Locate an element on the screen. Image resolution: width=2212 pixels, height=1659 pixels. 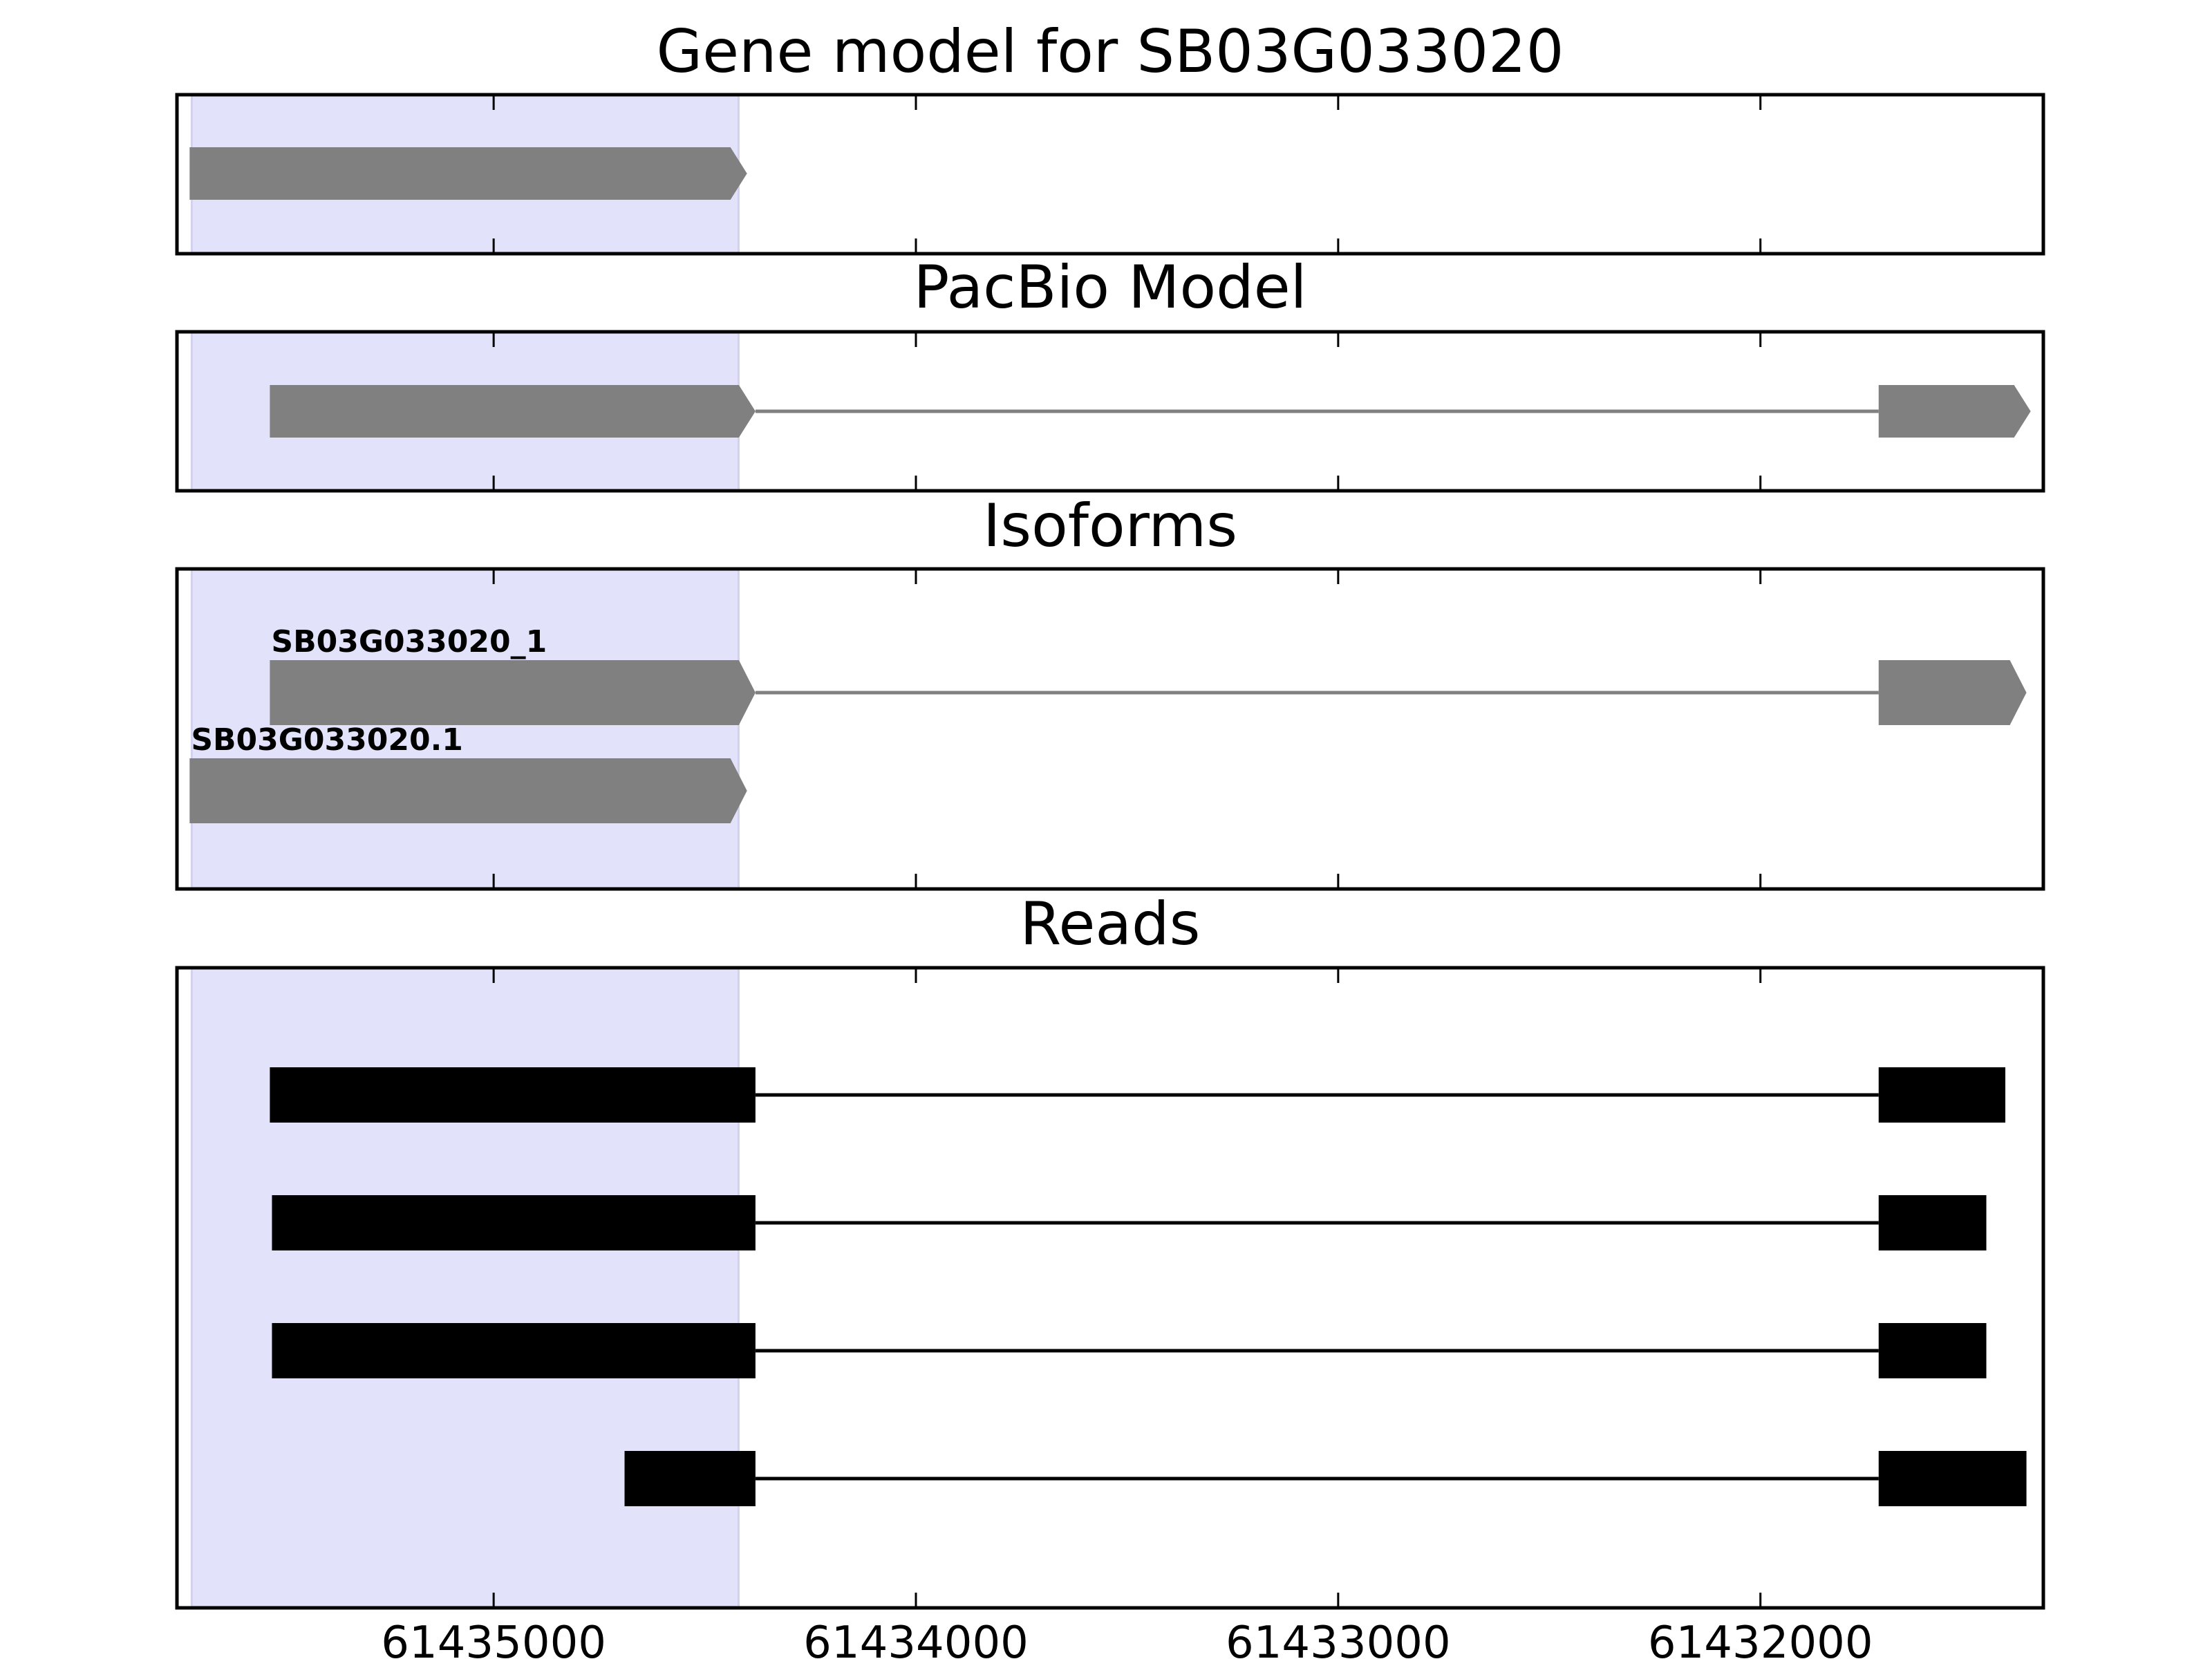
panel-pacbio-model: PacBio Model is located at coordinates (1110, 373).